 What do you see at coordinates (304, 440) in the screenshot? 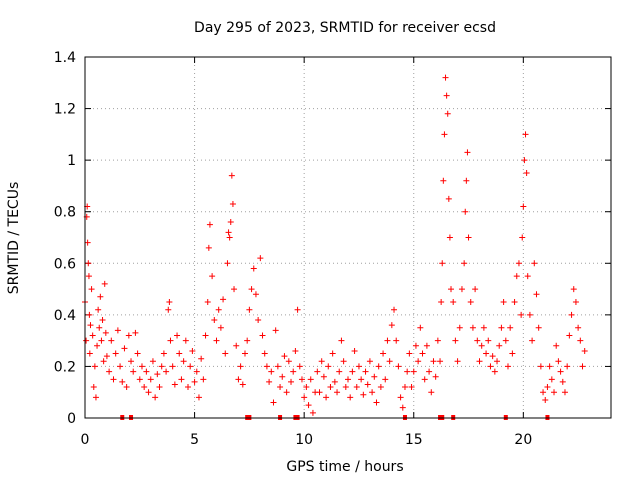
I see `x-tick-label: 10` at bounding box center [304, 440].